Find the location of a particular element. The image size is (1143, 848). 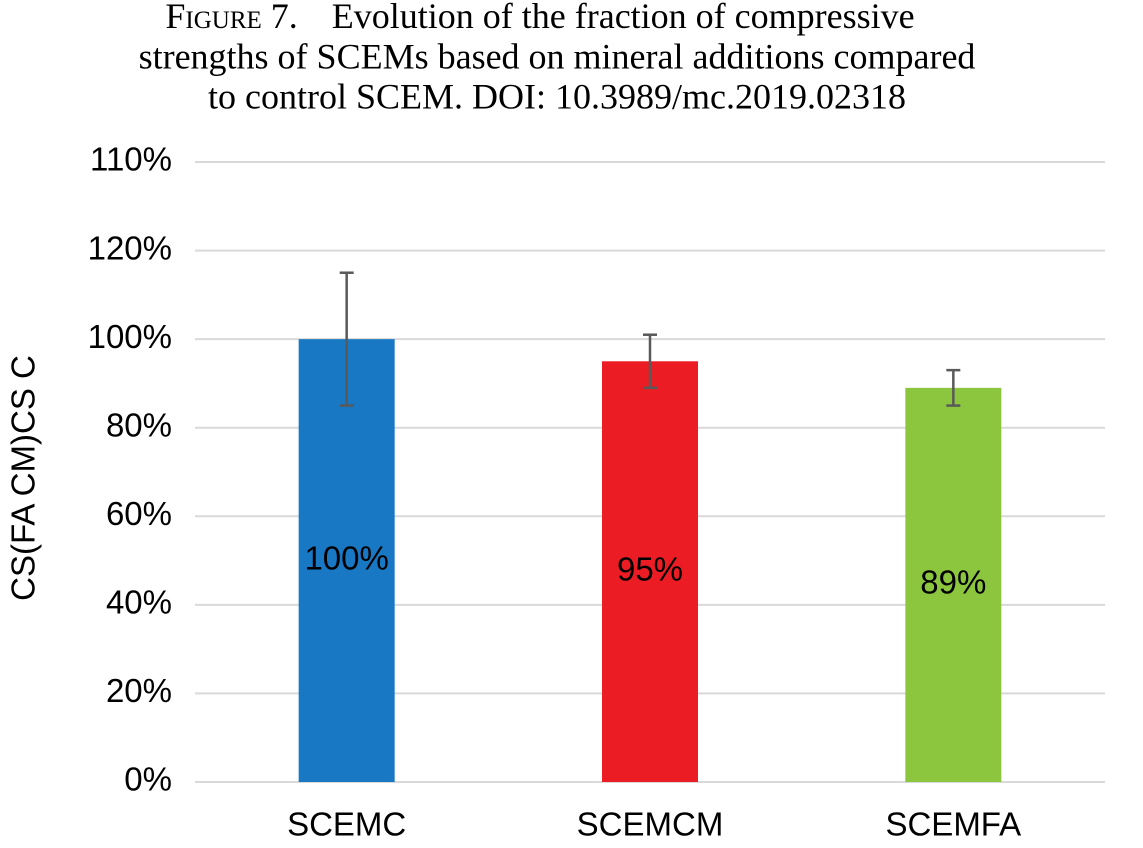

data-label: 100% is located at coordinates (346, 557).